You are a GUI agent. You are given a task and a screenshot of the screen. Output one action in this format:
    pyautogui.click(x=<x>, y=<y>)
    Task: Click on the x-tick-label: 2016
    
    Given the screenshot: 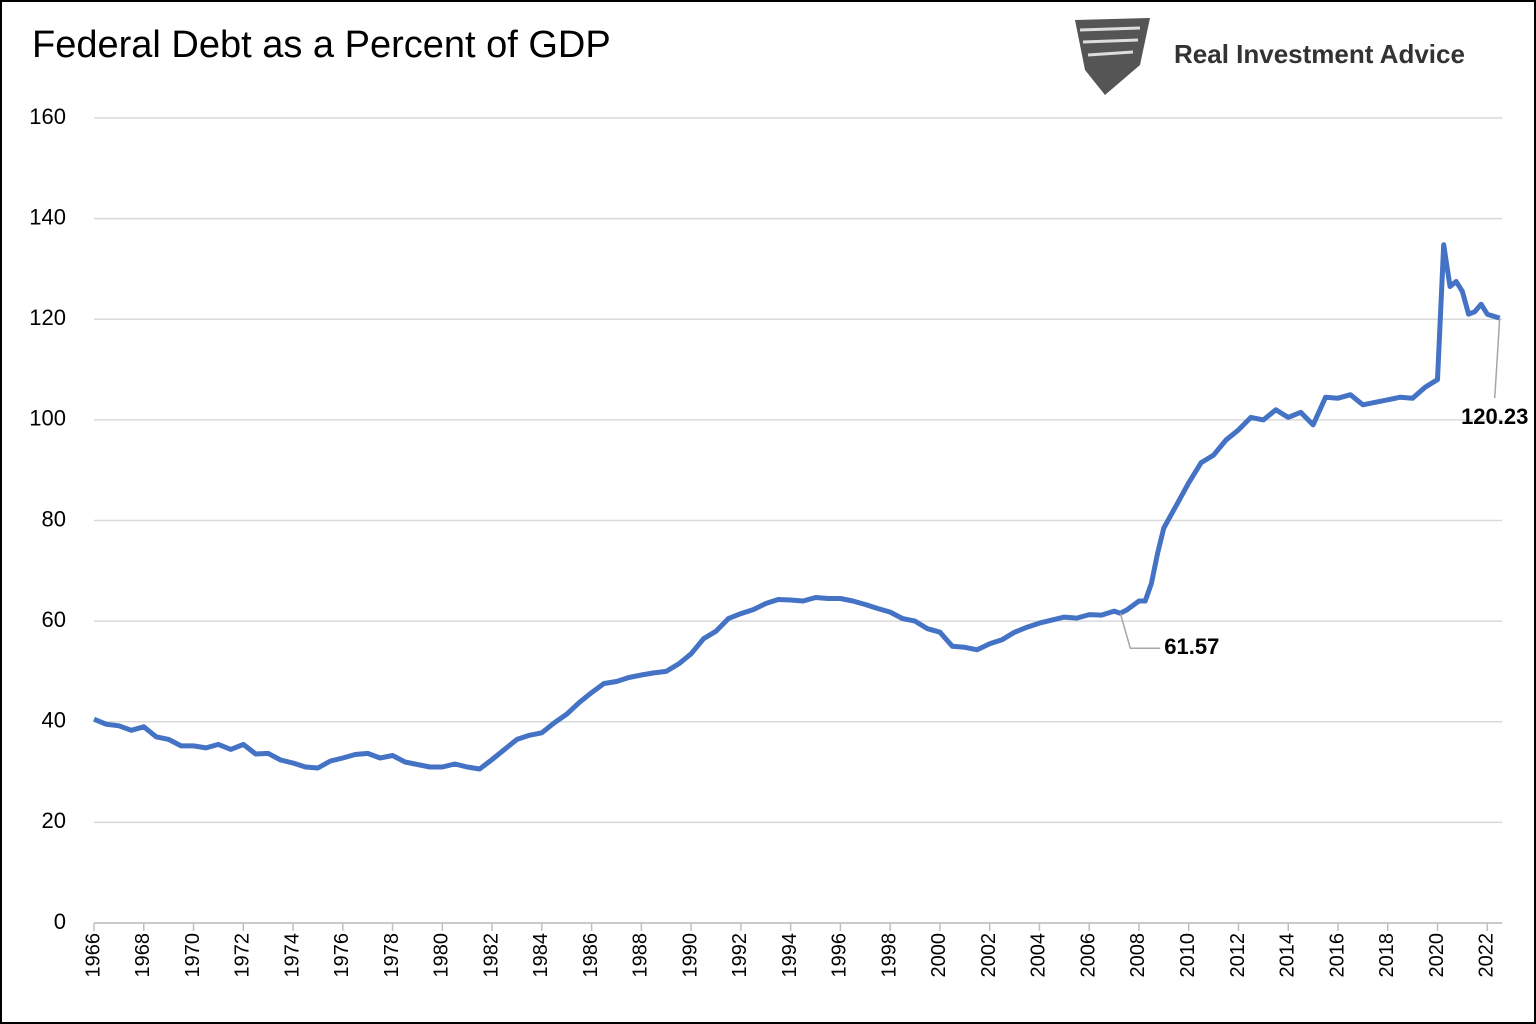 What is the action you would take?
    pyautogui.click(x=1337, y=955)
    